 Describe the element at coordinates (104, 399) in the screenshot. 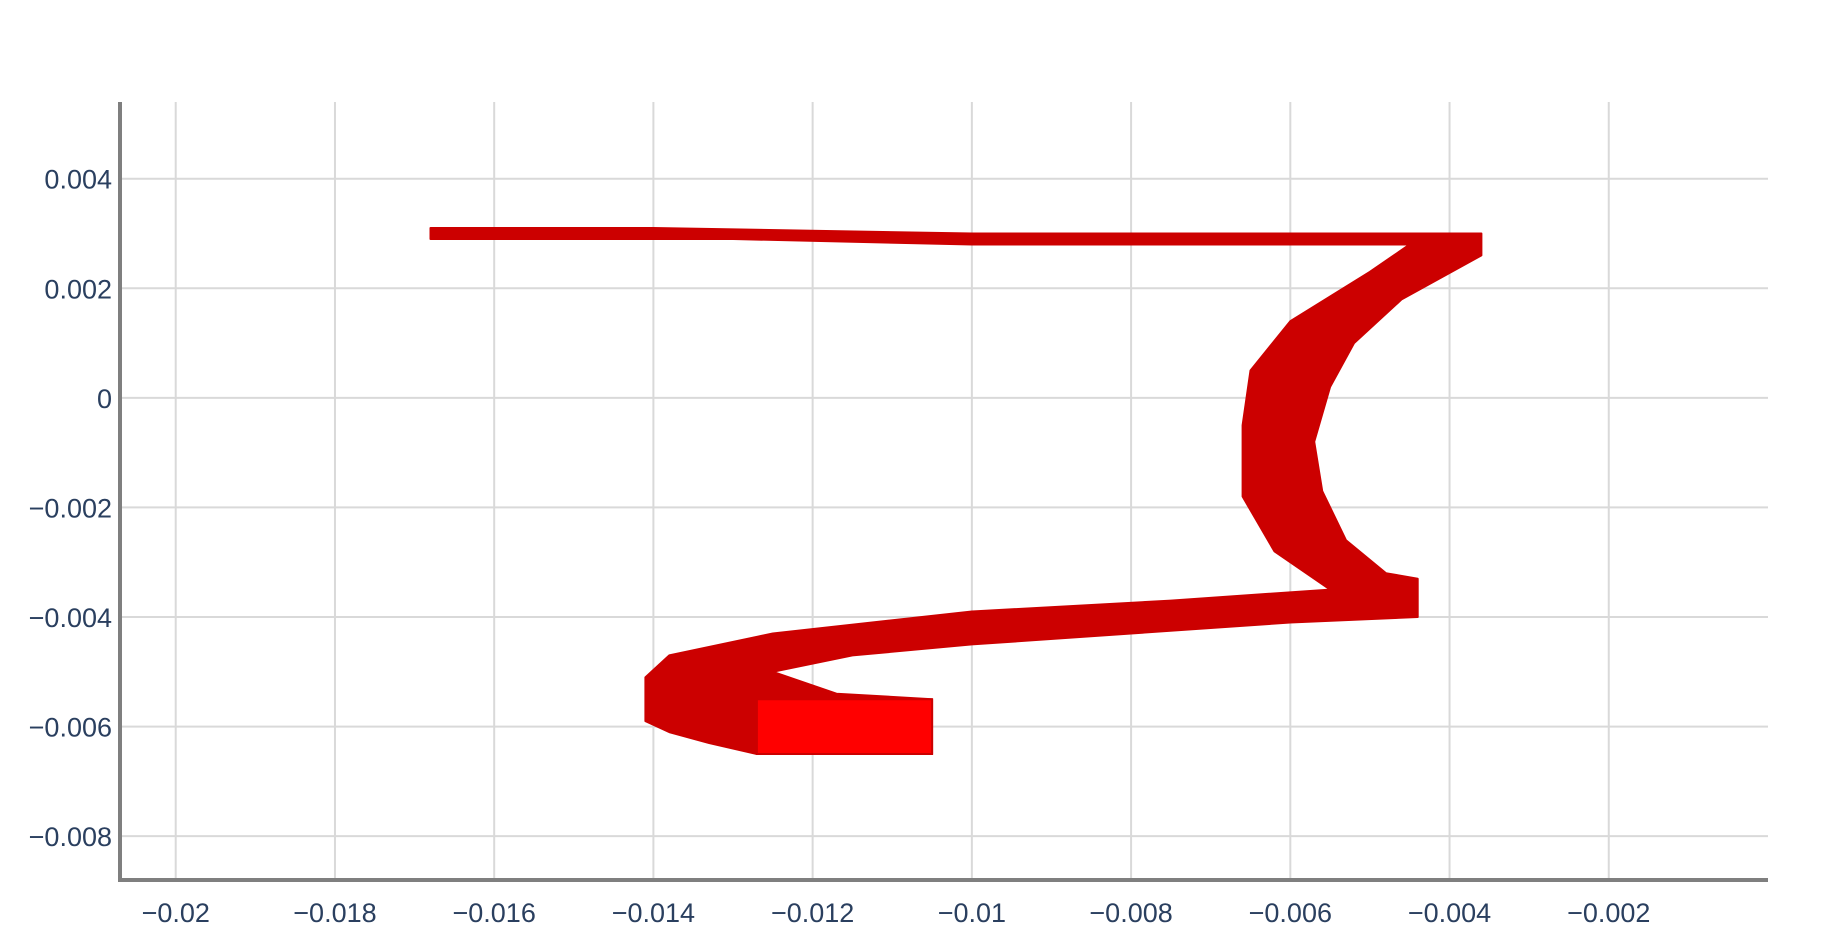

I see `y-tick-label: 0` at that location.